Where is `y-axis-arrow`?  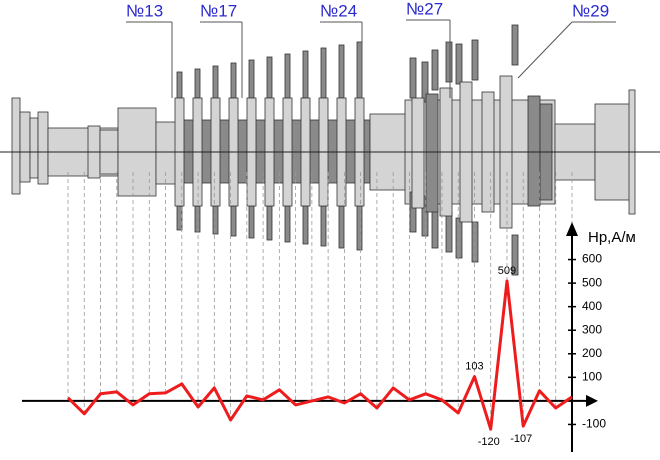 y-axis-arrow is located at coordinates (572, 229).